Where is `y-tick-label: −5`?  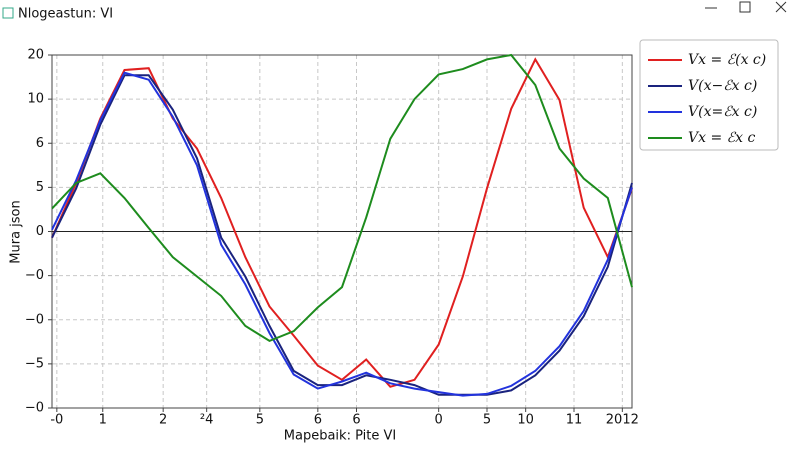
y-tick-label: −5 is located at coordinates (34, 363).